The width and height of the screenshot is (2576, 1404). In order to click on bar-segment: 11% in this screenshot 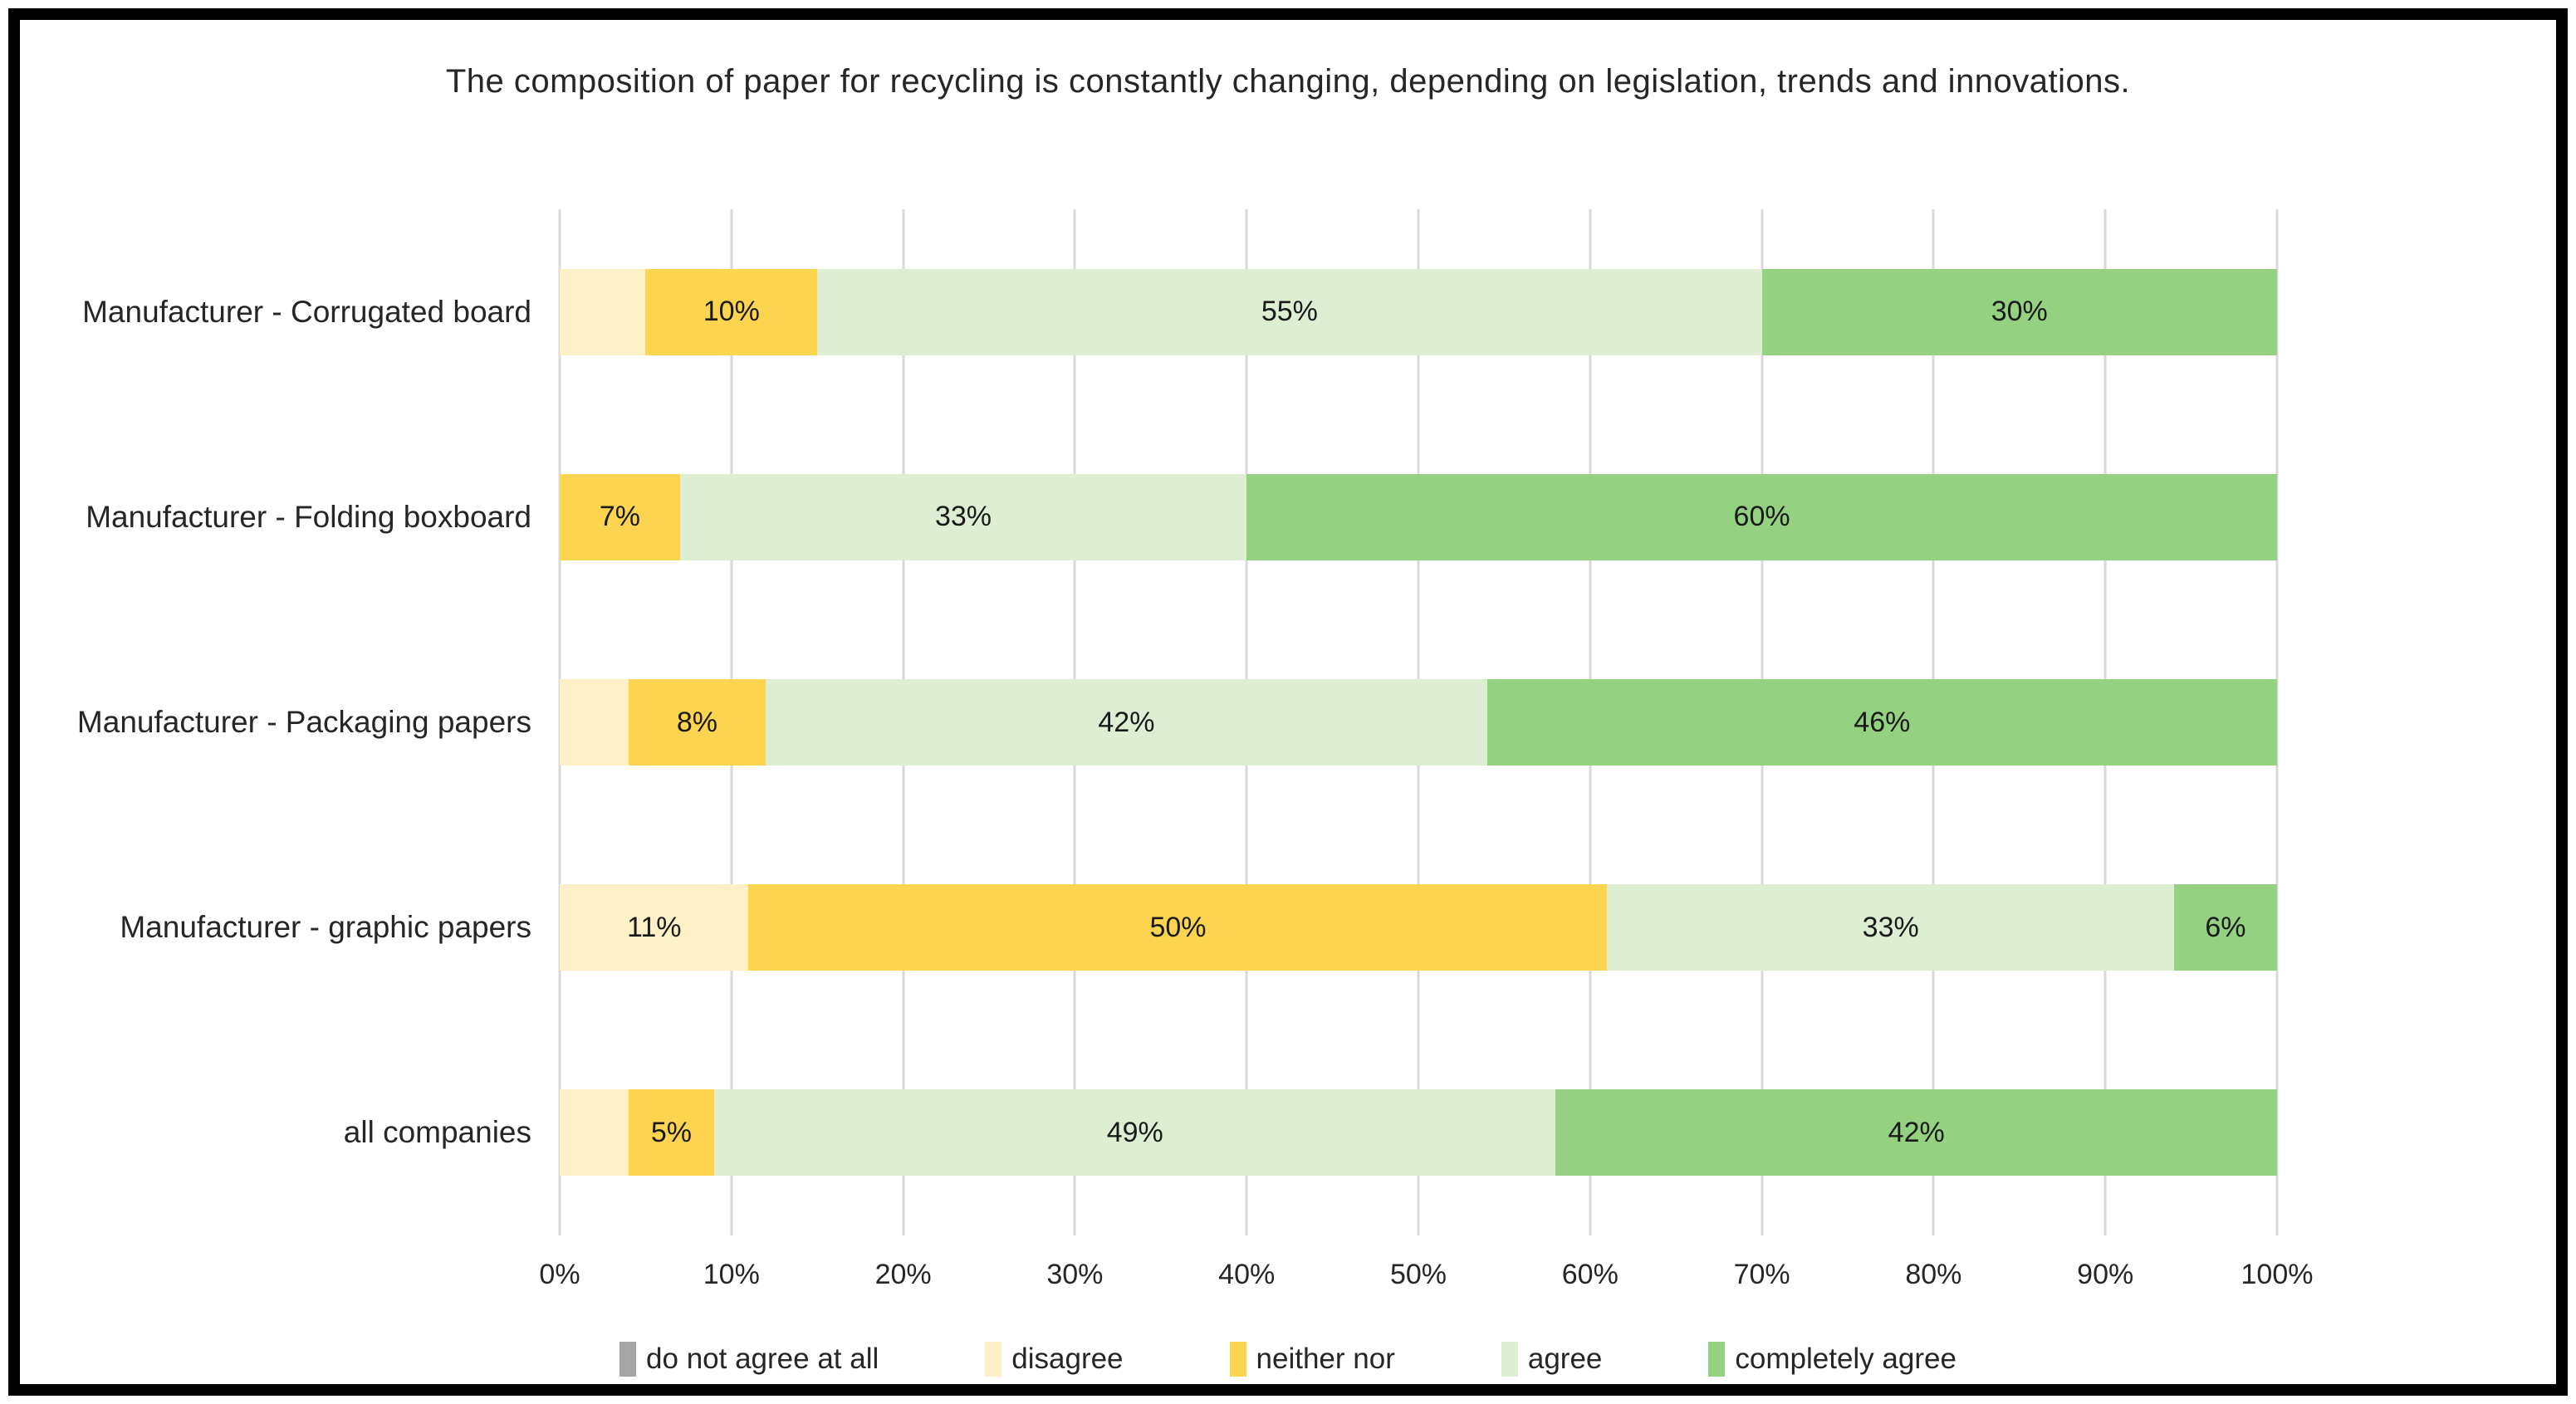, I will do `click(655, 927)`.